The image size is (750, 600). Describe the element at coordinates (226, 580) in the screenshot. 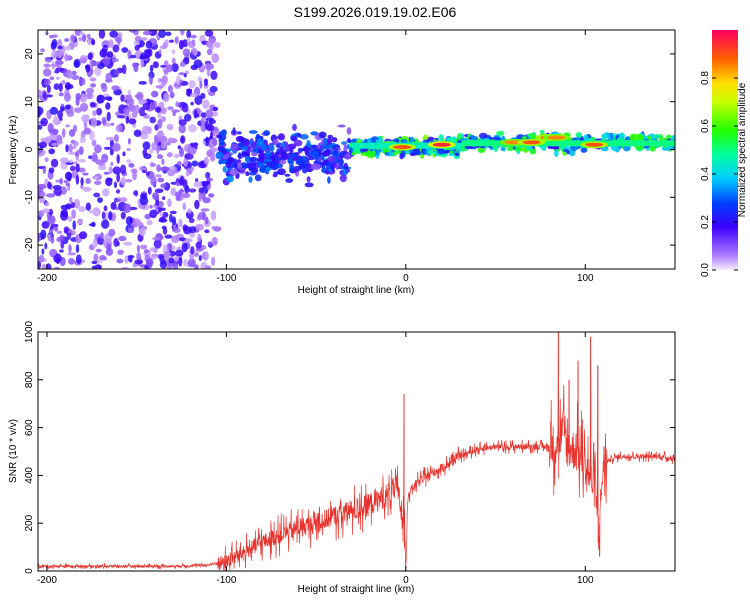

I see `snr-xtick-label: -100` at that location.